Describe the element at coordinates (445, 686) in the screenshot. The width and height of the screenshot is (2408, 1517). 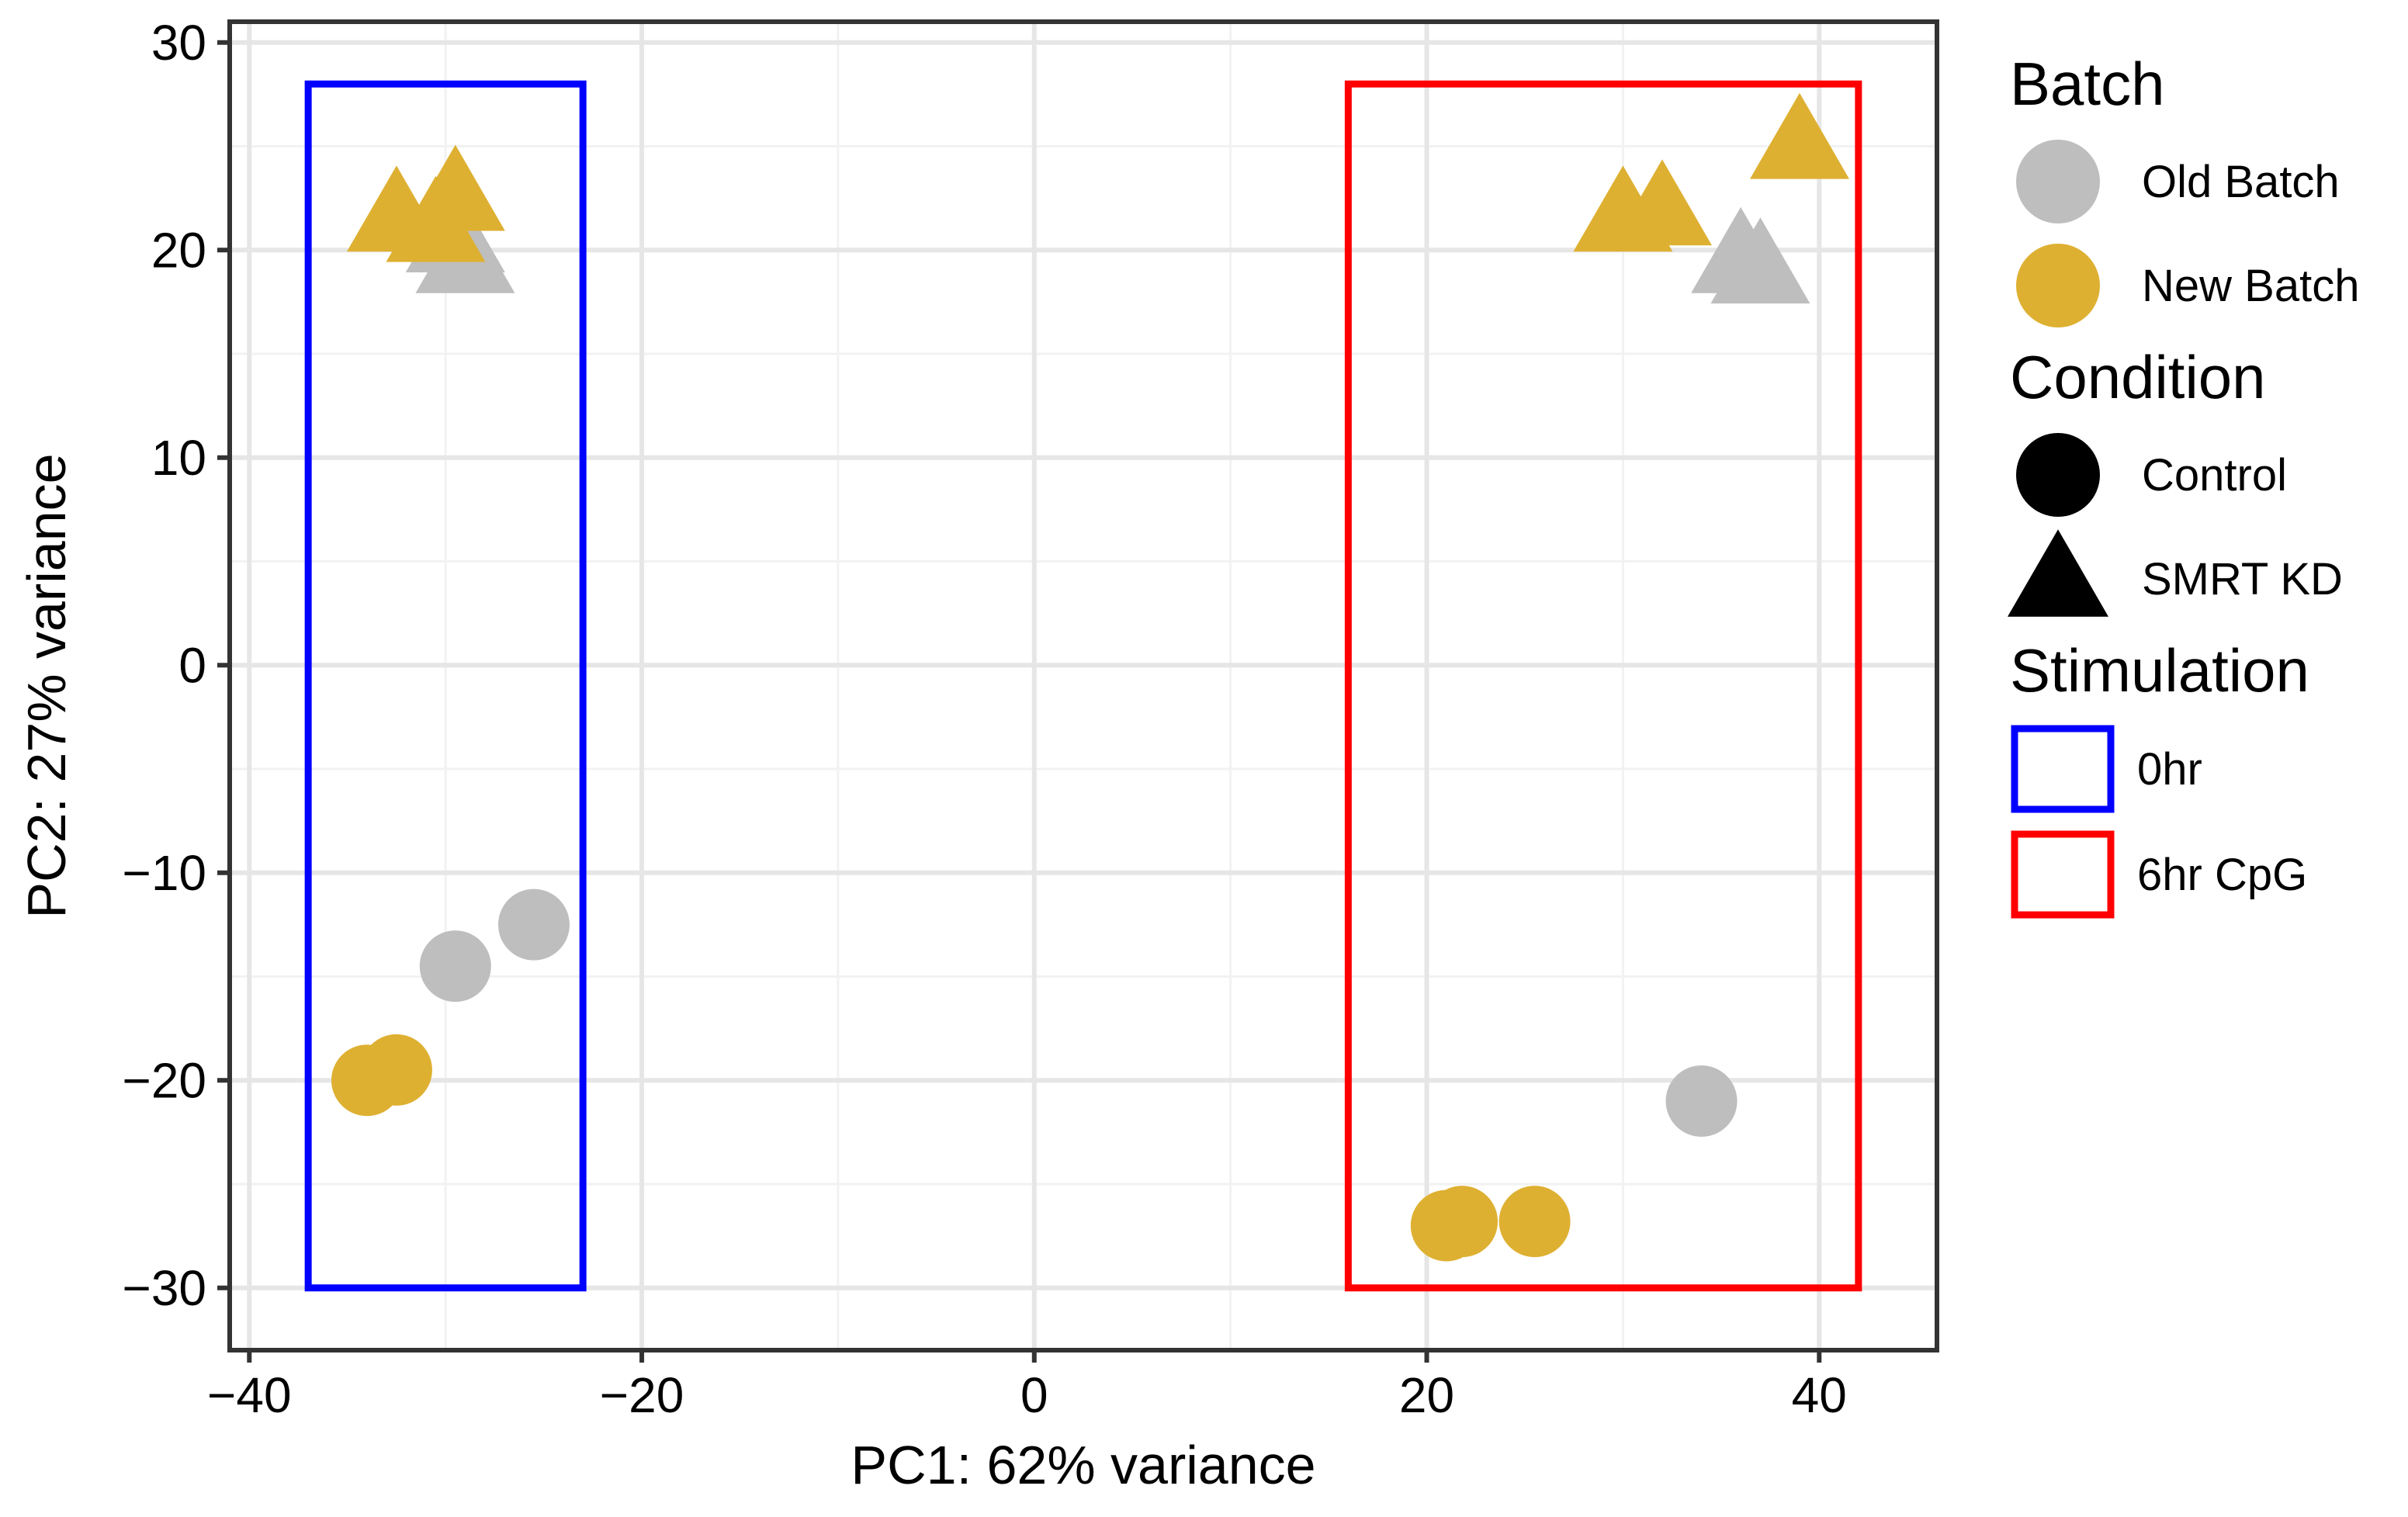
I see `region-0hr` at that location.